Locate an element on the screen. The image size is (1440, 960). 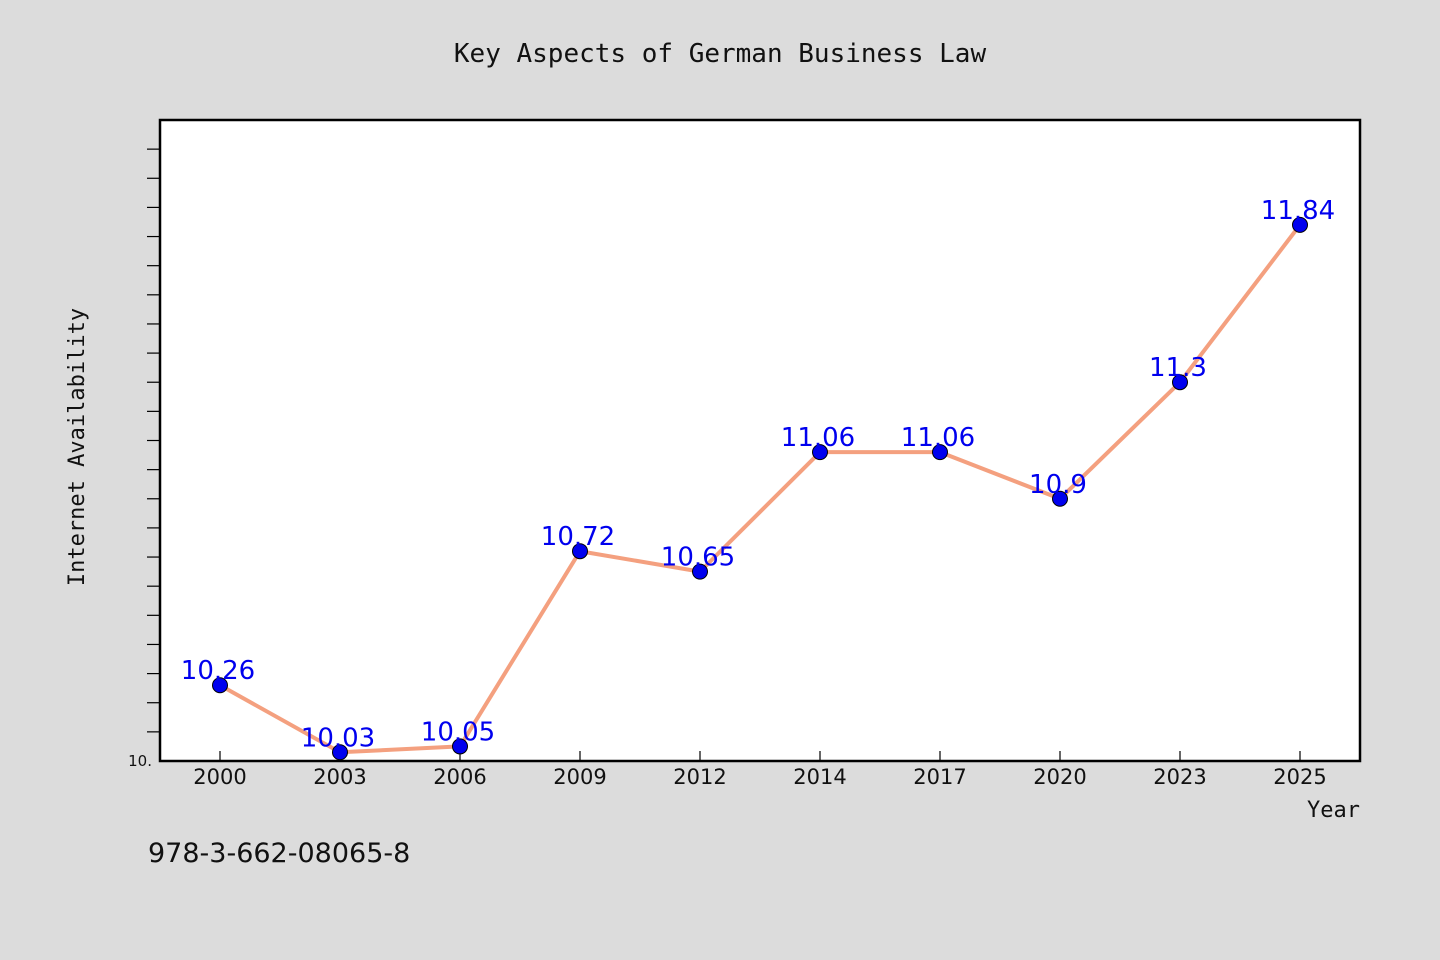
data-label: 10.05 is located at coordinates (458, 732).